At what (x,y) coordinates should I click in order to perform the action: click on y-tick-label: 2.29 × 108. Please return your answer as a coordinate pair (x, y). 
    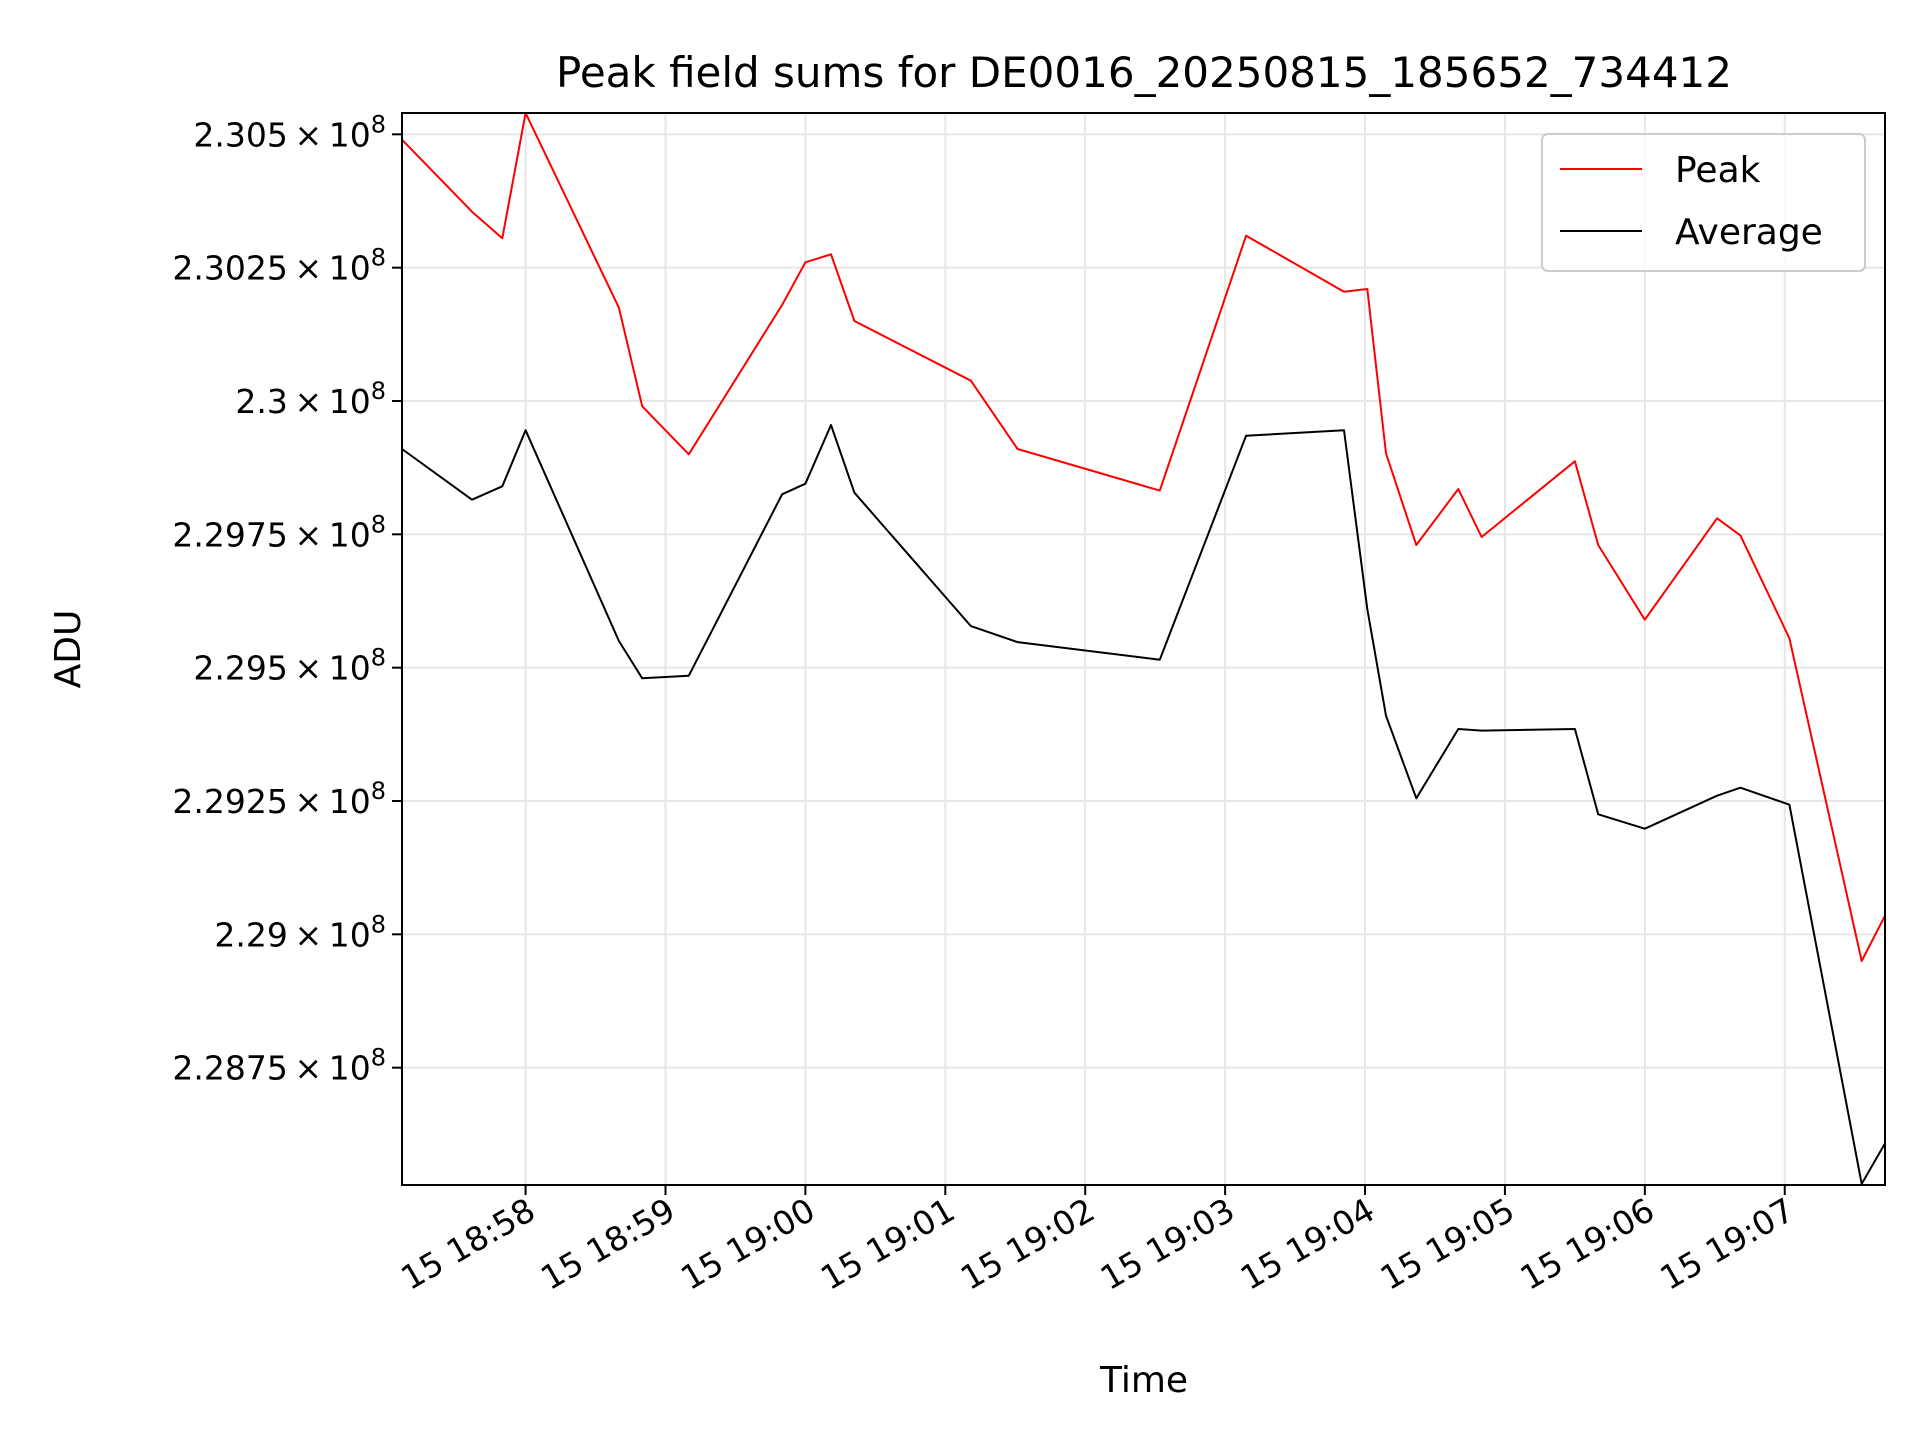
    Looking at the image, I should click on (300, 932).